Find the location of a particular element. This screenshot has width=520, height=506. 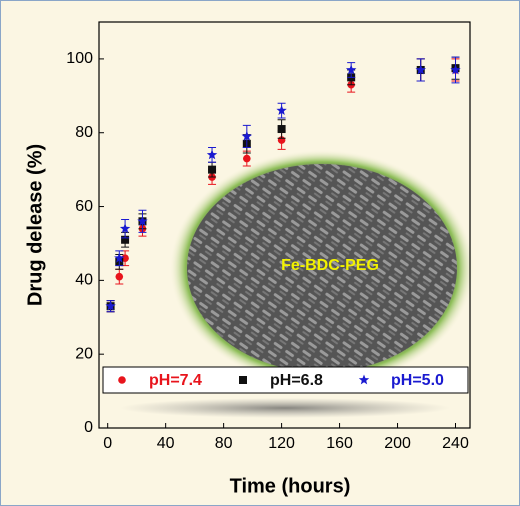

x-tick-label: 160 is located at coordinates (339, 443).